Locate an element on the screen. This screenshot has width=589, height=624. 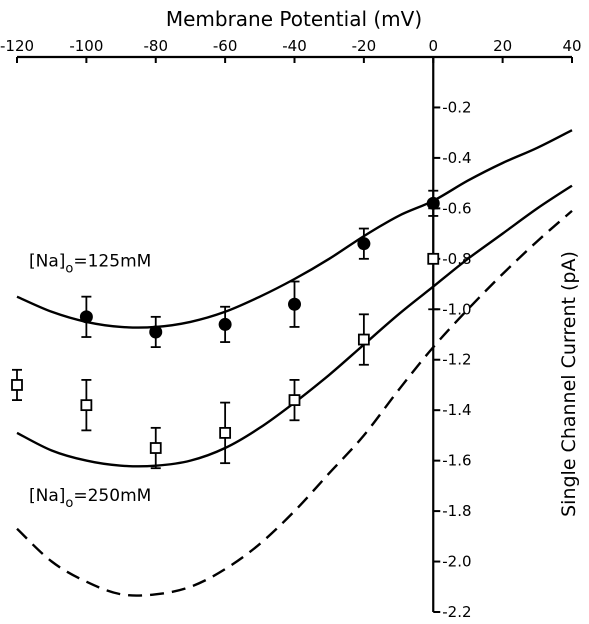
y-tick-label: -1.2 is located at coordinates (456, 360).